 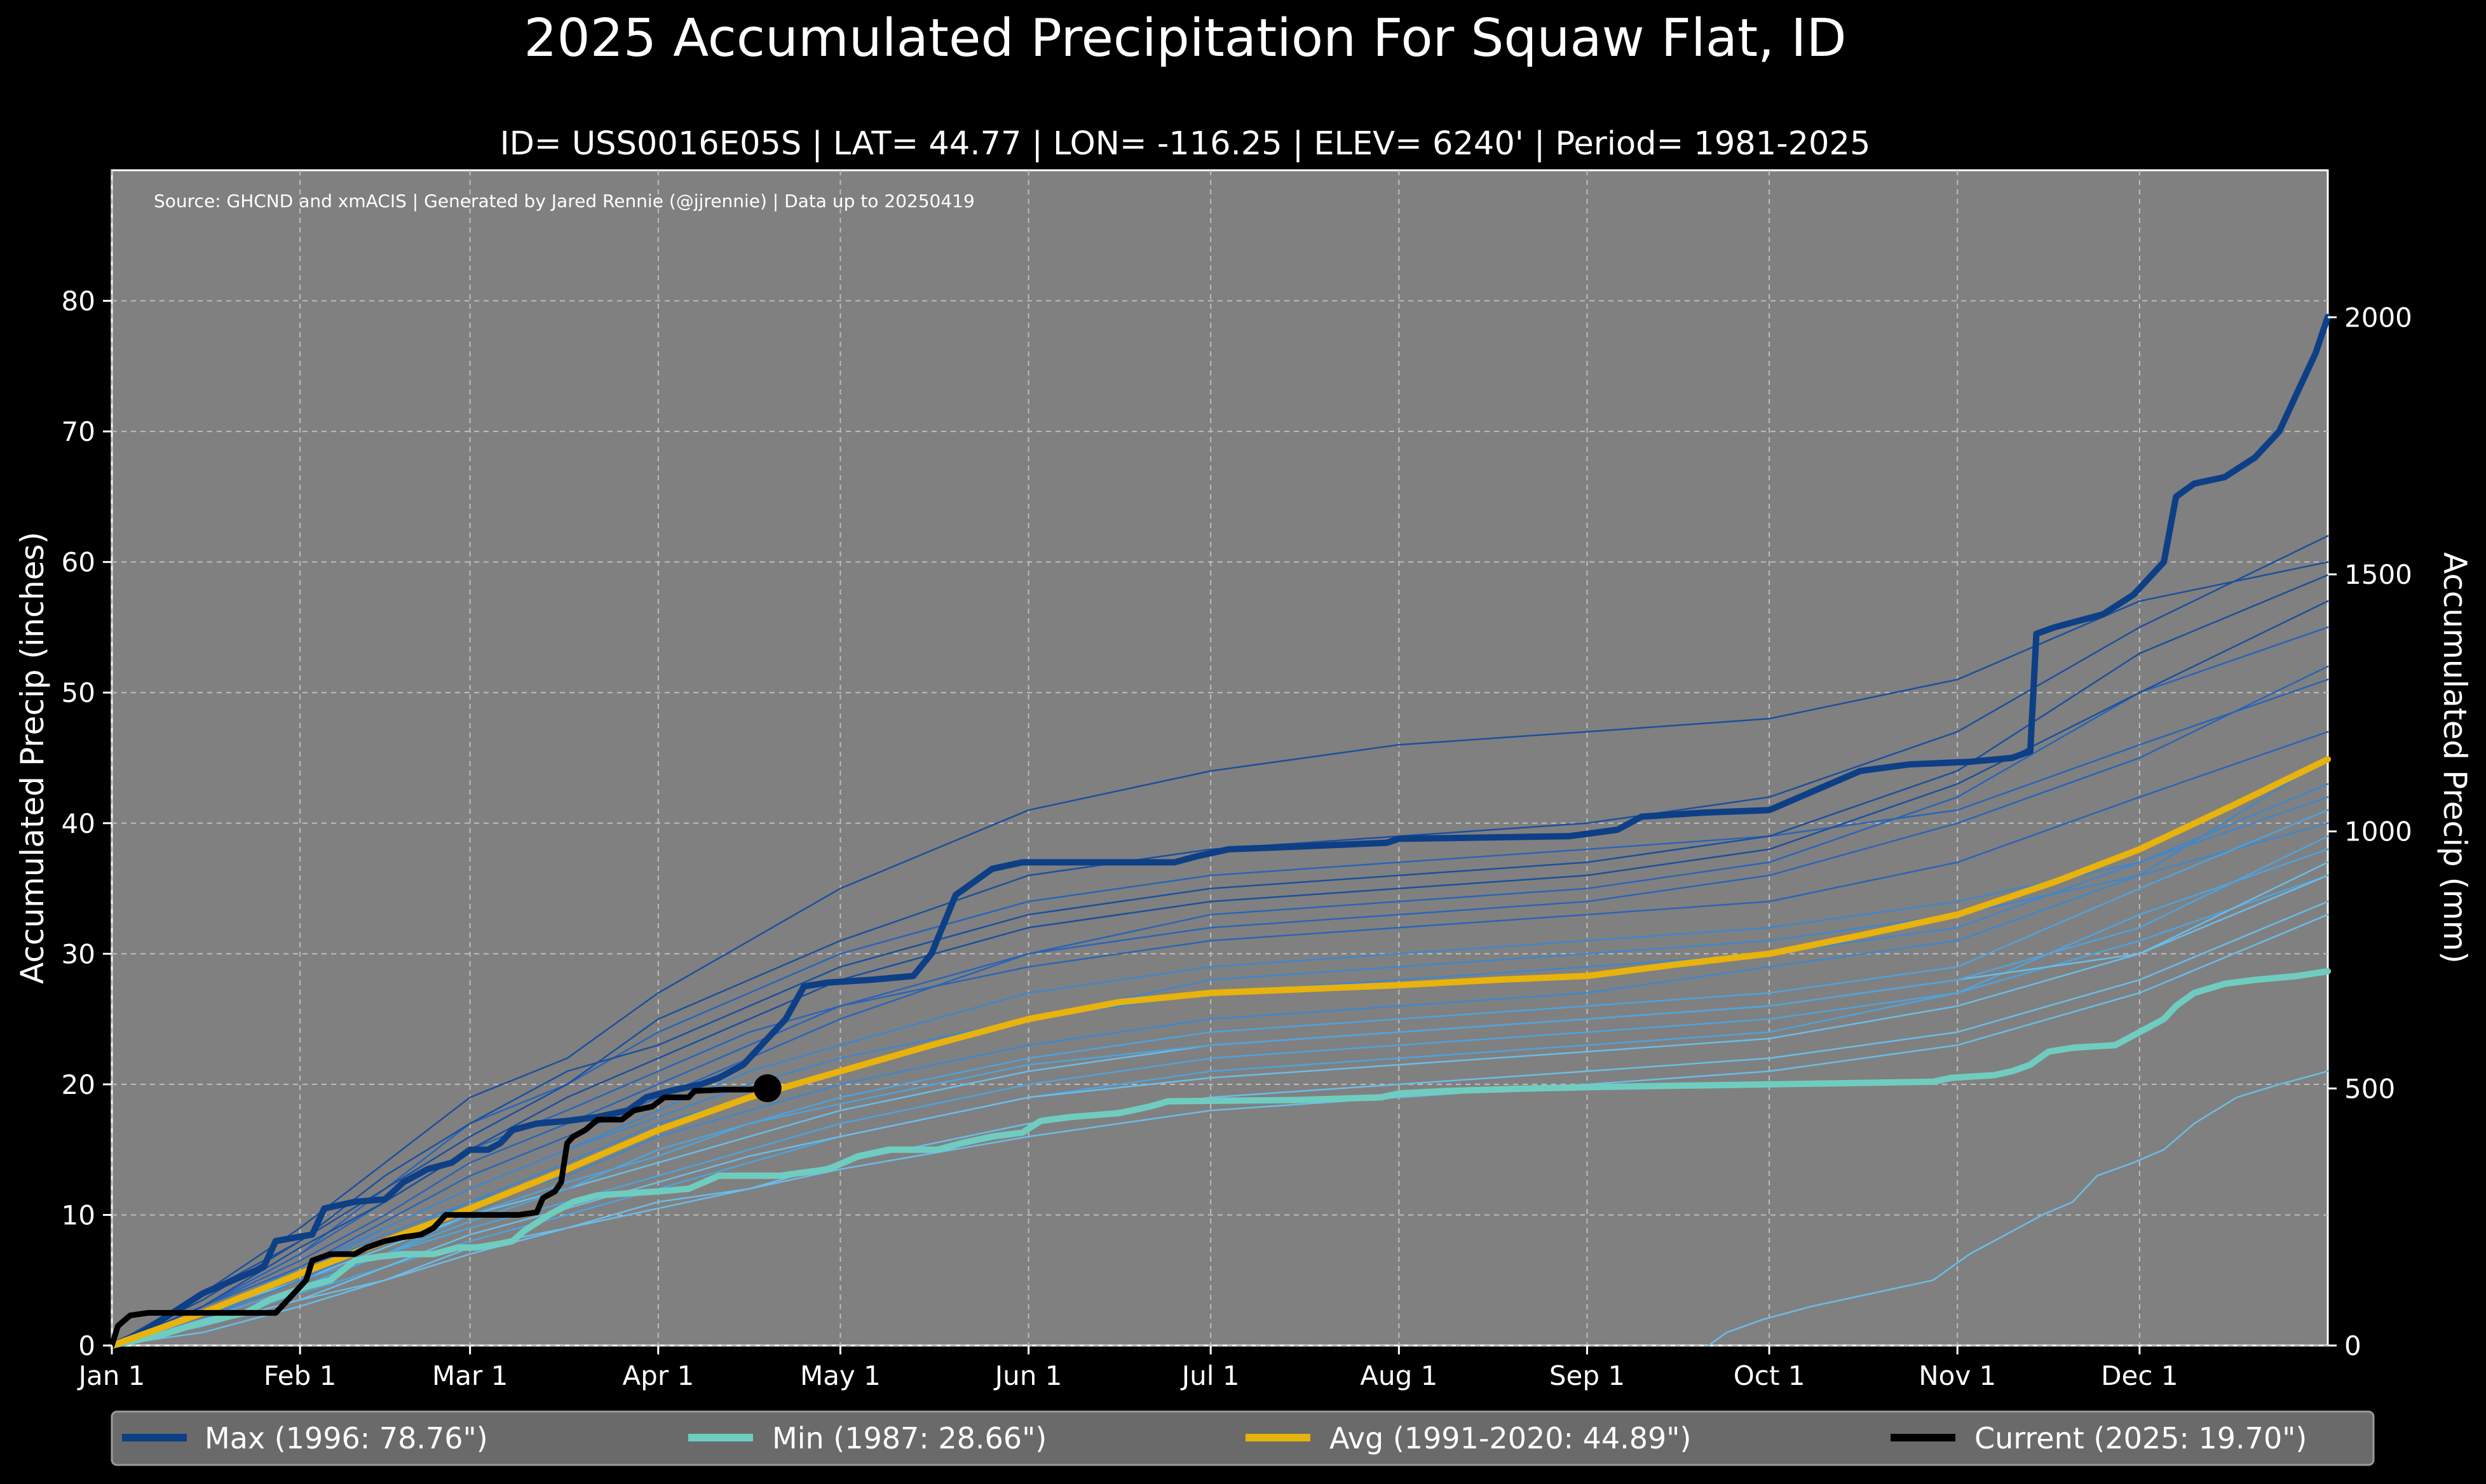 I want to click on current-end-marker, so click(x=767, y=1088).